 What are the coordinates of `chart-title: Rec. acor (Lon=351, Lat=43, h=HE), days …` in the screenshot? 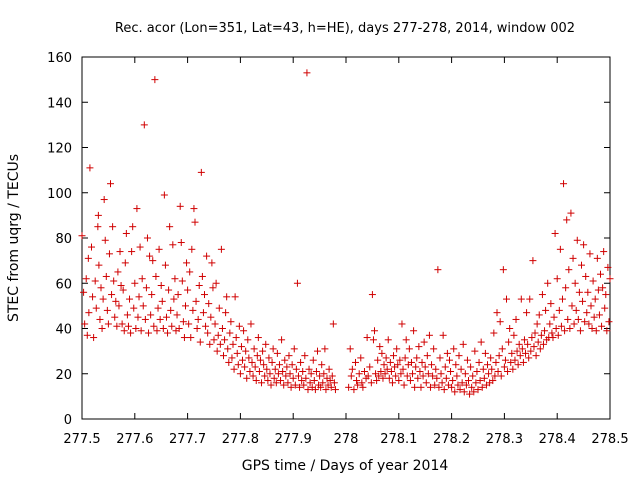 It's located at (345, 28).